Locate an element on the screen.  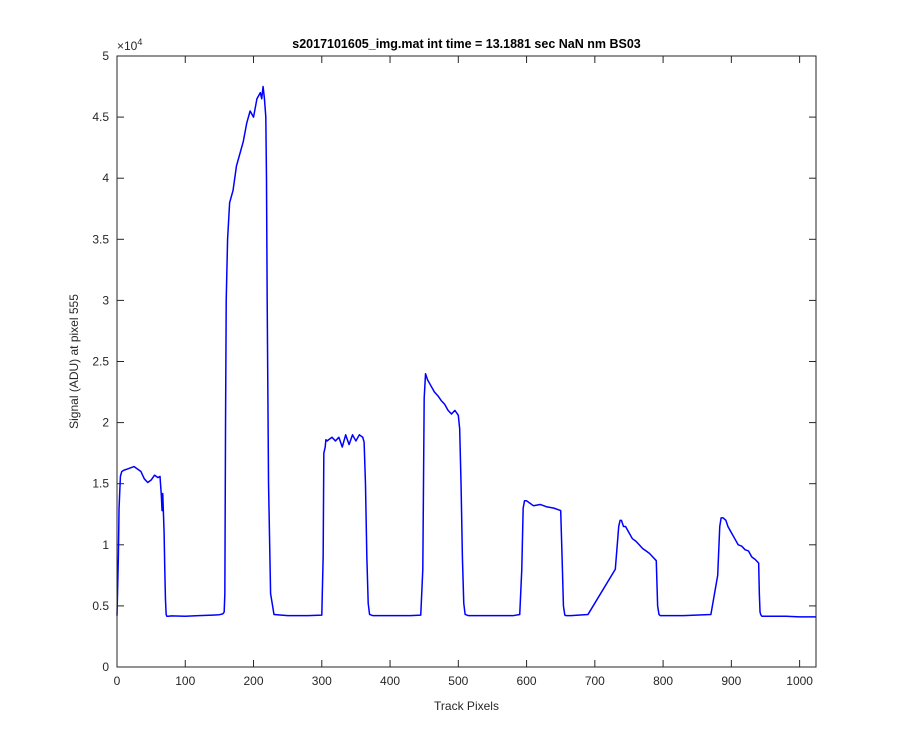
y-tick-label: 1.5 is located at coordinates (100, 484).